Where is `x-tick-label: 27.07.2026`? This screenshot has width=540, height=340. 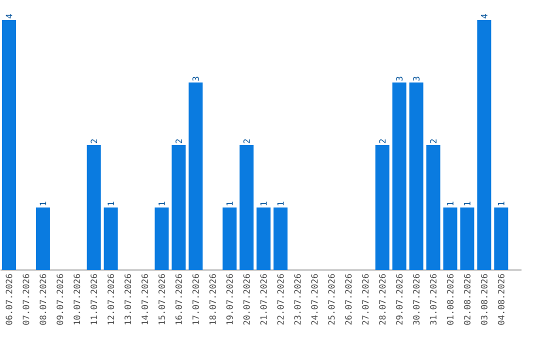 x-tick-label: 27.07.2026 is located at coordinates (365, 299).